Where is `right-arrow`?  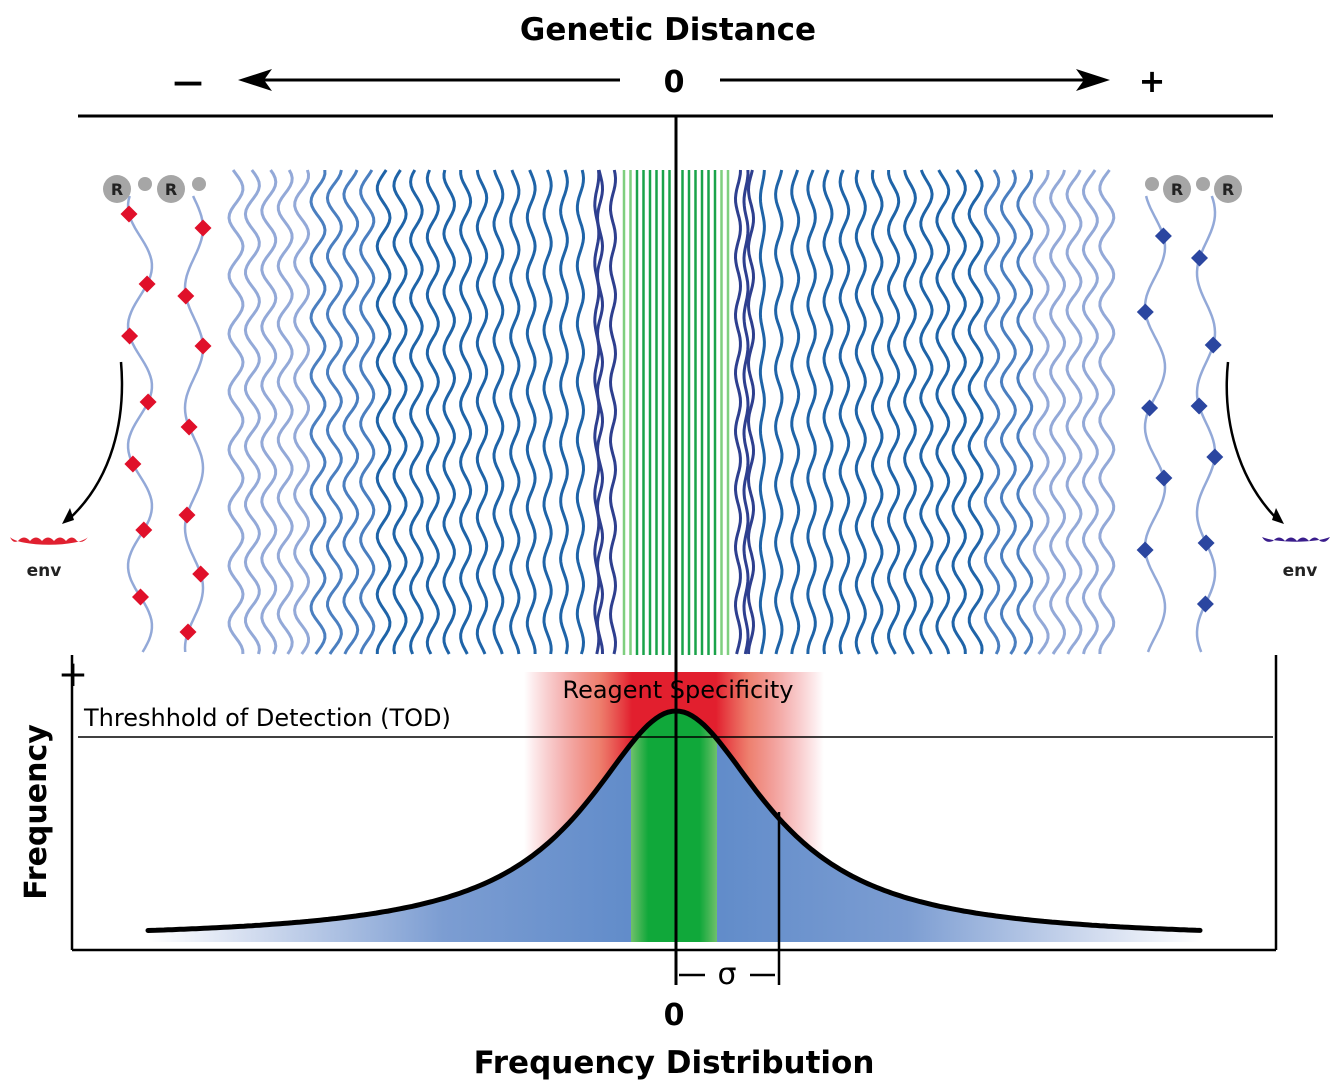
right-arrow is located at coordinates (915, 80).